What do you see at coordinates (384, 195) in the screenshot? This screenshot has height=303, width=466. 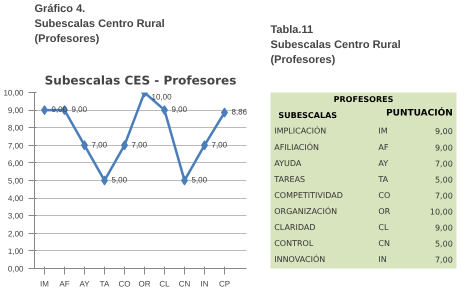 I see `text: CO` at bounding box center [384, 195].